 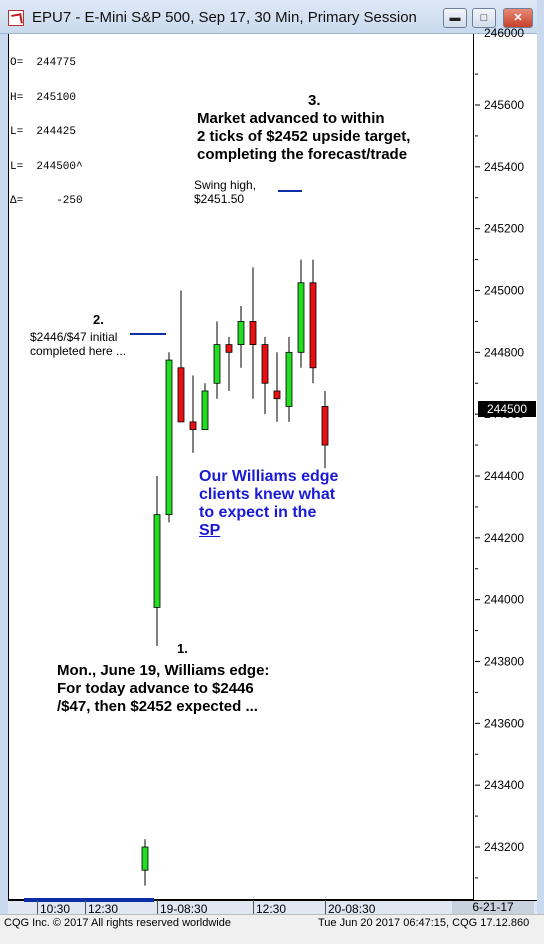 I want to click on price-tick-label: 244400, so click(x=504, y=476).